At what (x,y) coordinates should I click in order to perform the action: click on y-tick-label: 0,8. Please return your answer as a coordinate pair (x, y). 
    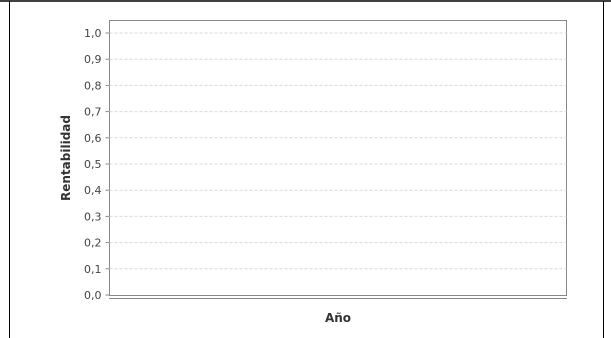
    Looking at the image, I should click on (93, 85).